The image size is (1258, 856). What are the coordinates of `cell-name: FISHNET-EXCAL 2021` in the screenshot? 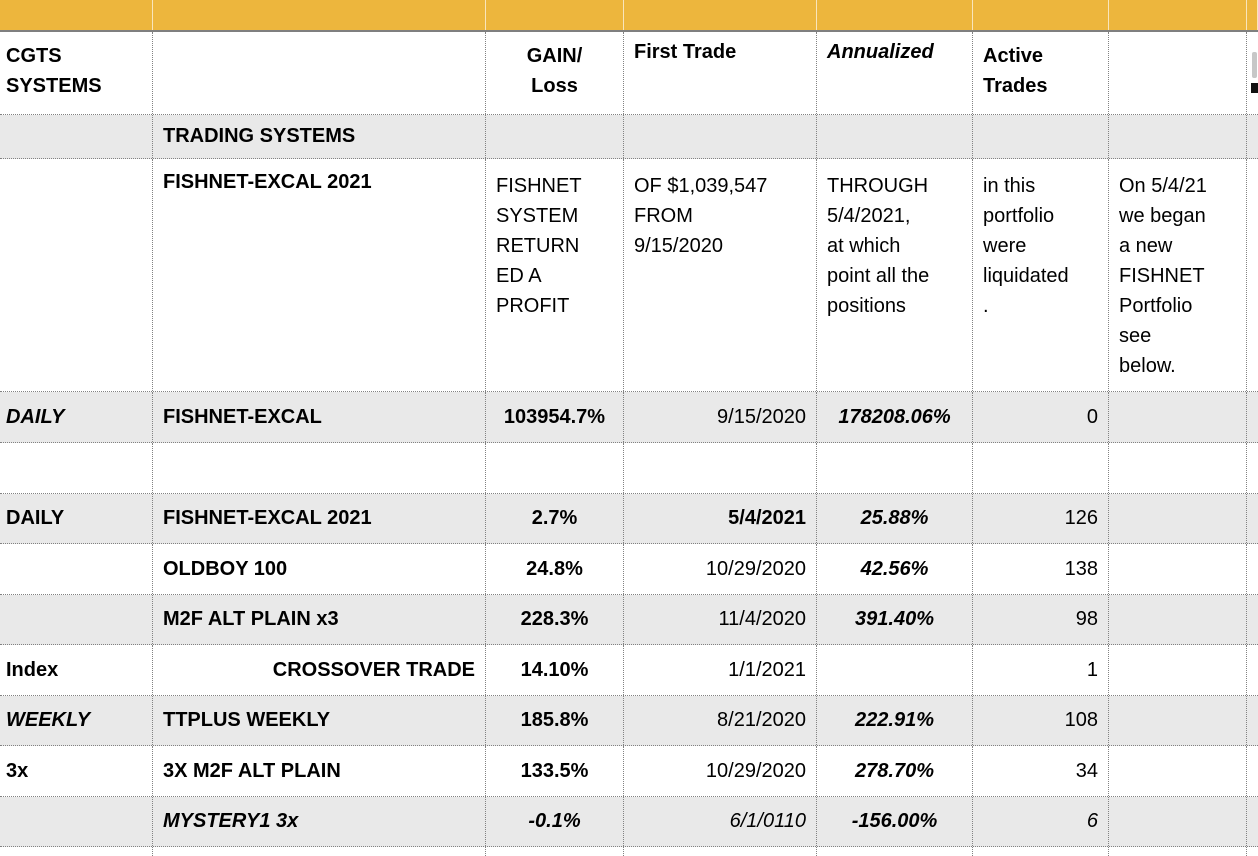 It's located at (319, 518).